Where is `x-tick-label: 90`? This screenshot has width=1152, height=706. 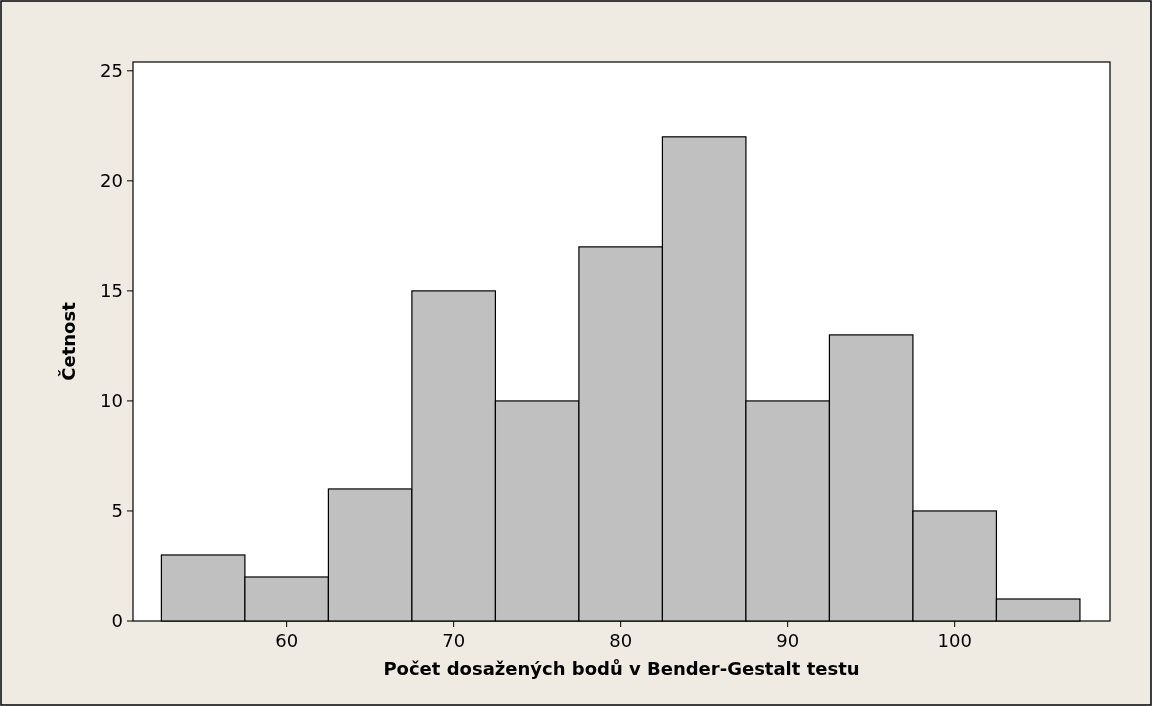 x-tick-label: 90 is located at coordinates (788, 640).